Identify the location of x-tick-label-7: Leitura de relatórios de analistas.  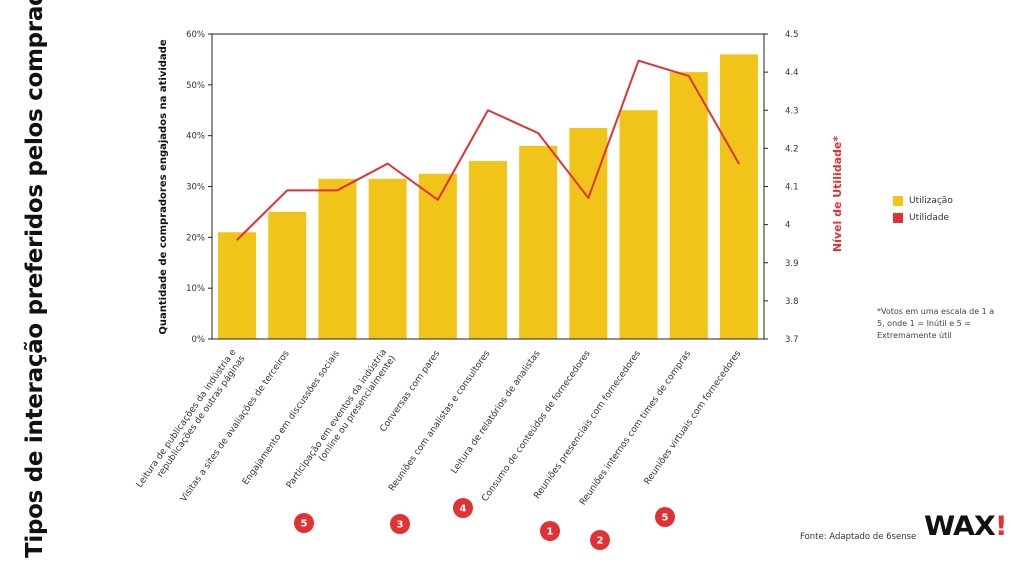
(496, 412).